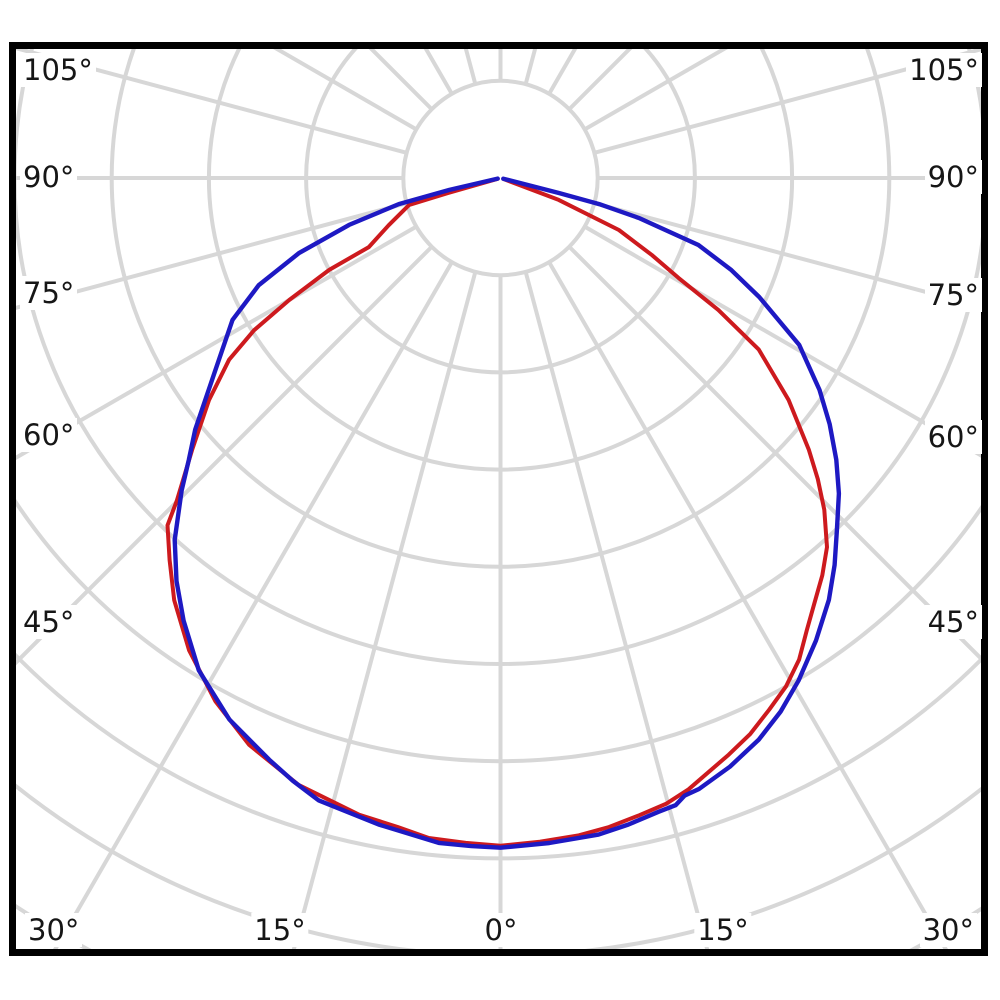 Image resolution: width=1000 pixels, height=1000 pixels. What do you see at coordinates (280, 930) in the screenshot?
I see `angle-label-bottom-15-left: 15°` at bounding box center [280, 930].